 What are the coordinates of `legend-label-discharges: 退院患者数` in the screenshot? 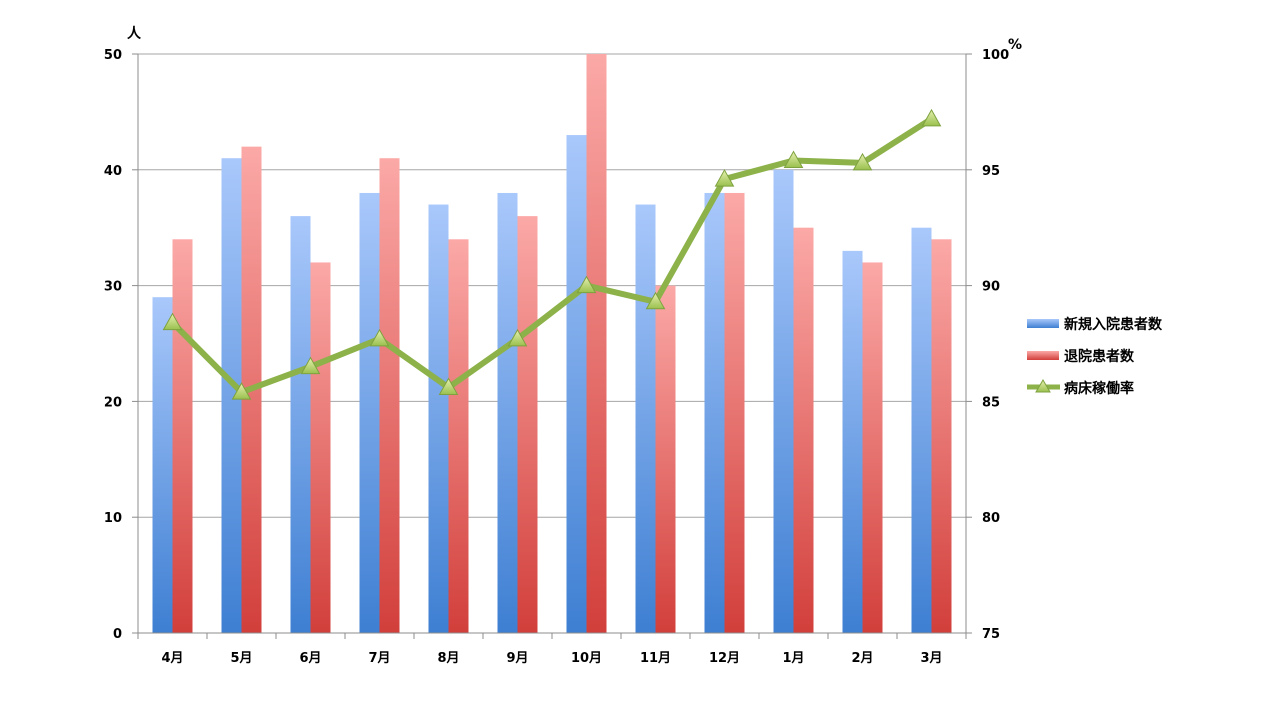 It's located at (1099, 356).